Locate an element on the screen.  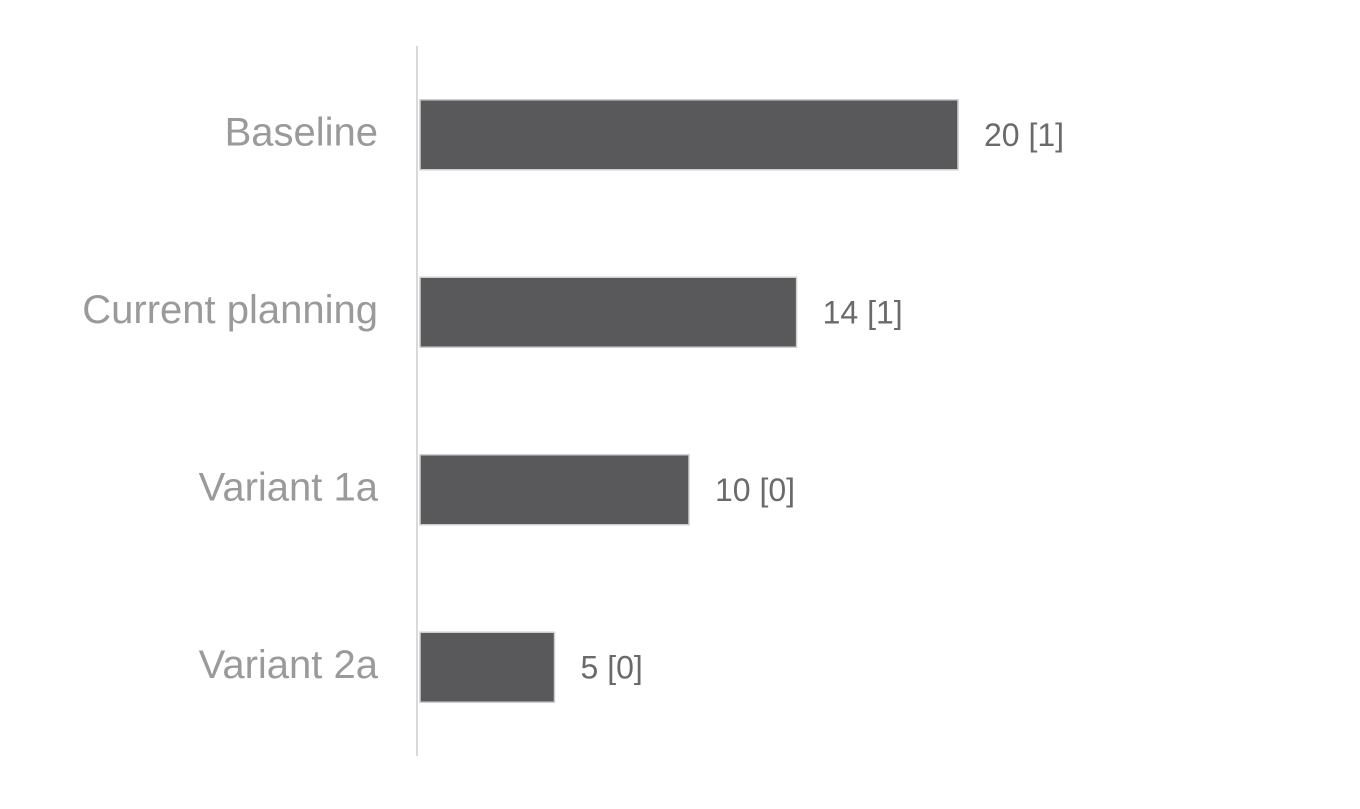
category-label: Variant 1a is located at coordinates (289, 487).